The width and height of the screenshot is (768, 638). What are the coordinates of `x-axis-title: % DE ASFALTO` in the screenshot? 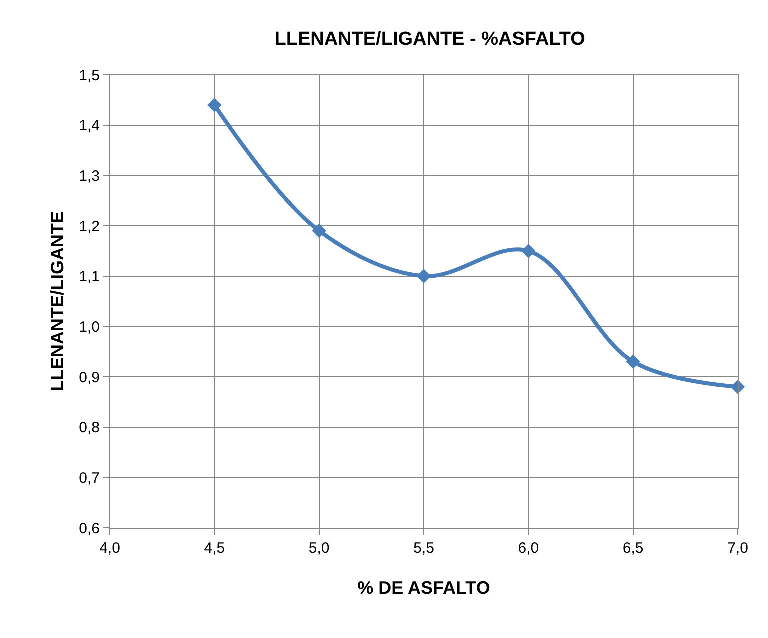 It's located at (424, 588).